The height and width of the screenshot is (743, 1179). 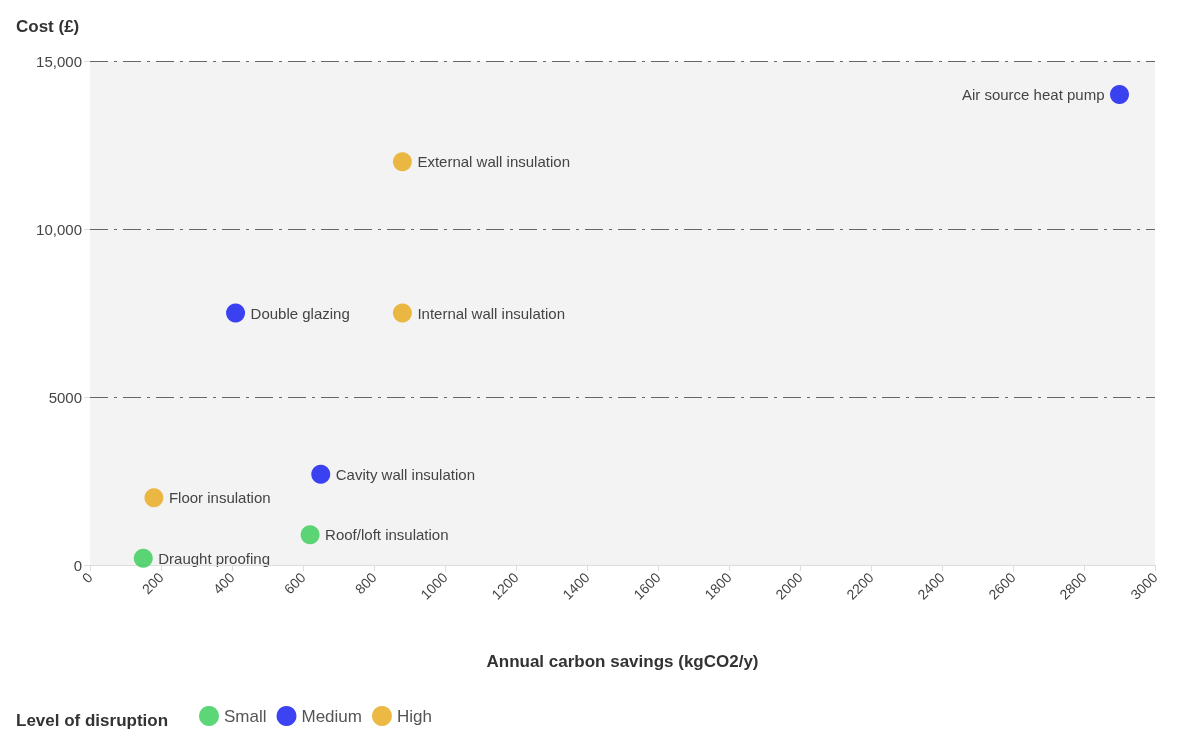 I want to click on legend-label: Medium, so click(x=331, y=716).